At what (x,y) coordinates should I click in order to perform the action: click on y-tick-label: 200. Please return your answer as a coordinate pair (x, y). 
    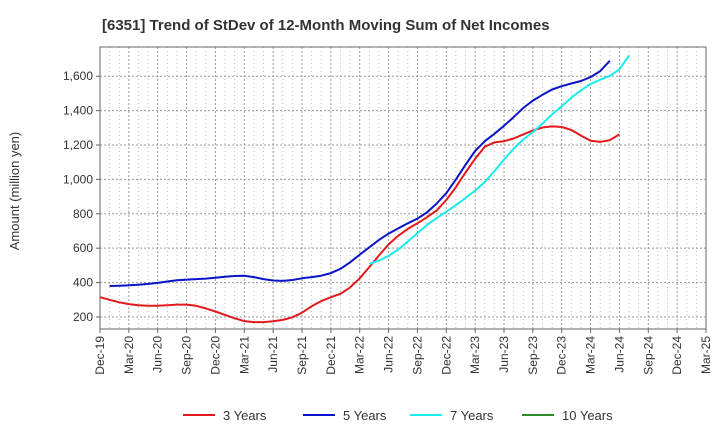
    Looking at the image, I should click on (83, 317).